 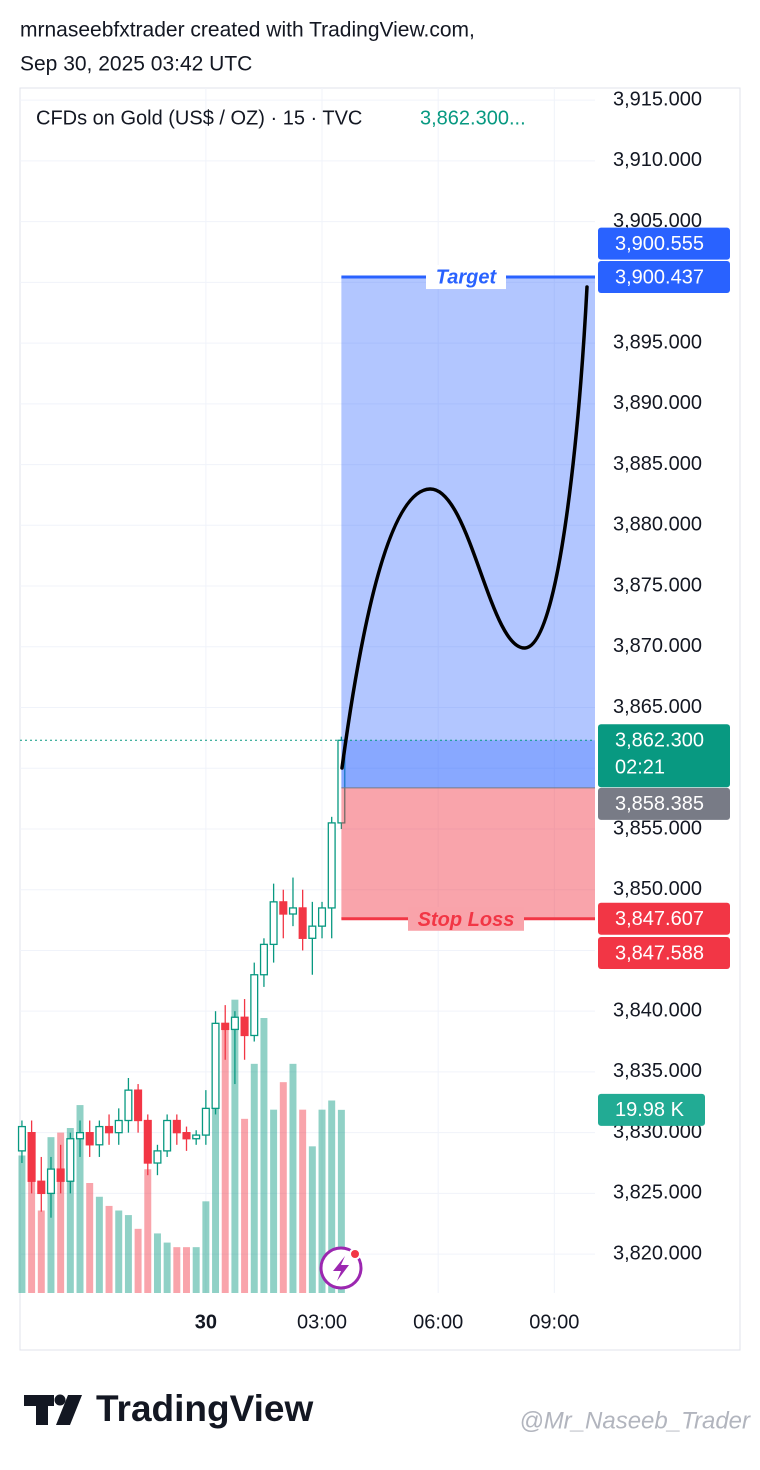 I want to click on y-tick-label: 3,825.000, so click(x=657, y=1193).